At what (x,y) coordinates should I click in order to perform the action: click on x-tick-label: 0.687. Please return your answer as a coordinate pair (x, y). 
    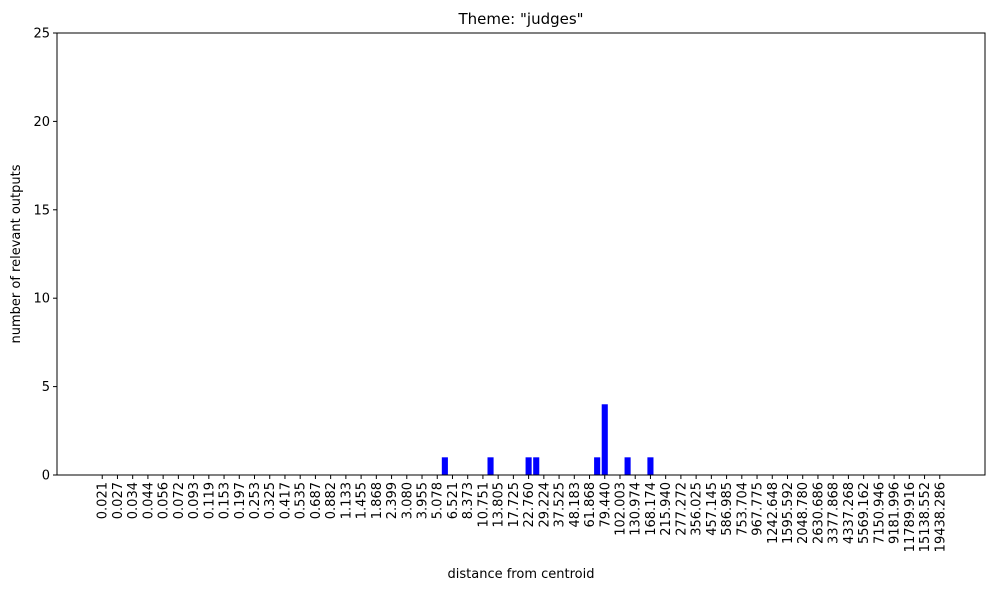
    Looking at the image, I should click on (316, 500).